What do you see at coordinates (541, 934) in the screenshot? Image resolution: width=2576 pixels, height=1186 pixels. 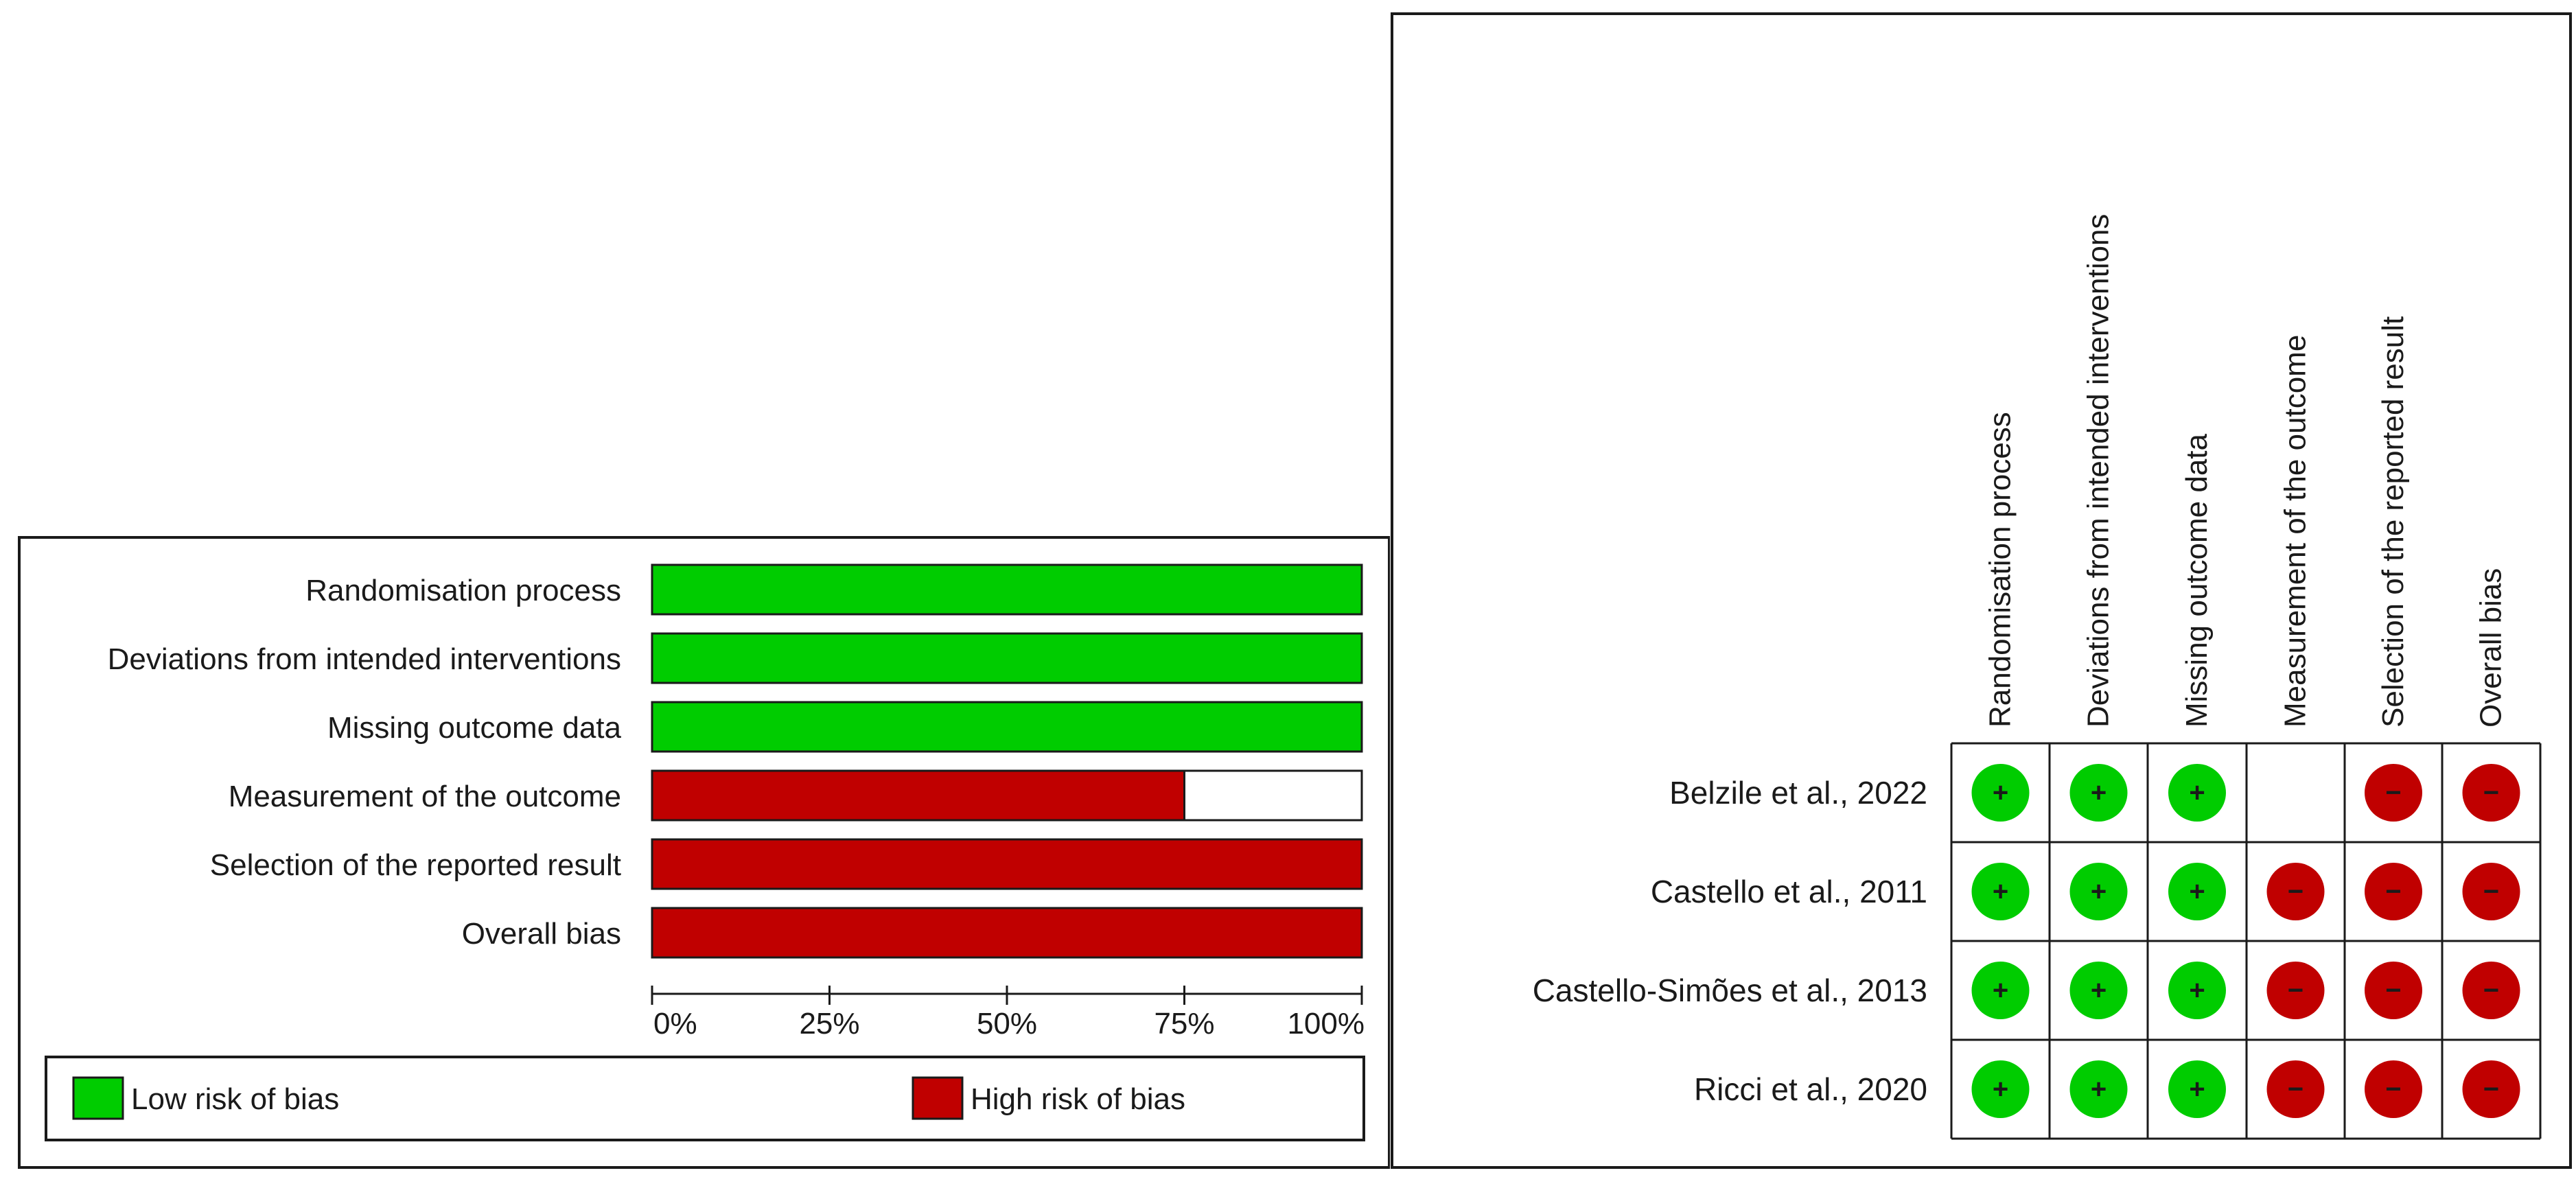 I see `category-label-overall-bias: Overall bias` at bounding box center [541, 934].